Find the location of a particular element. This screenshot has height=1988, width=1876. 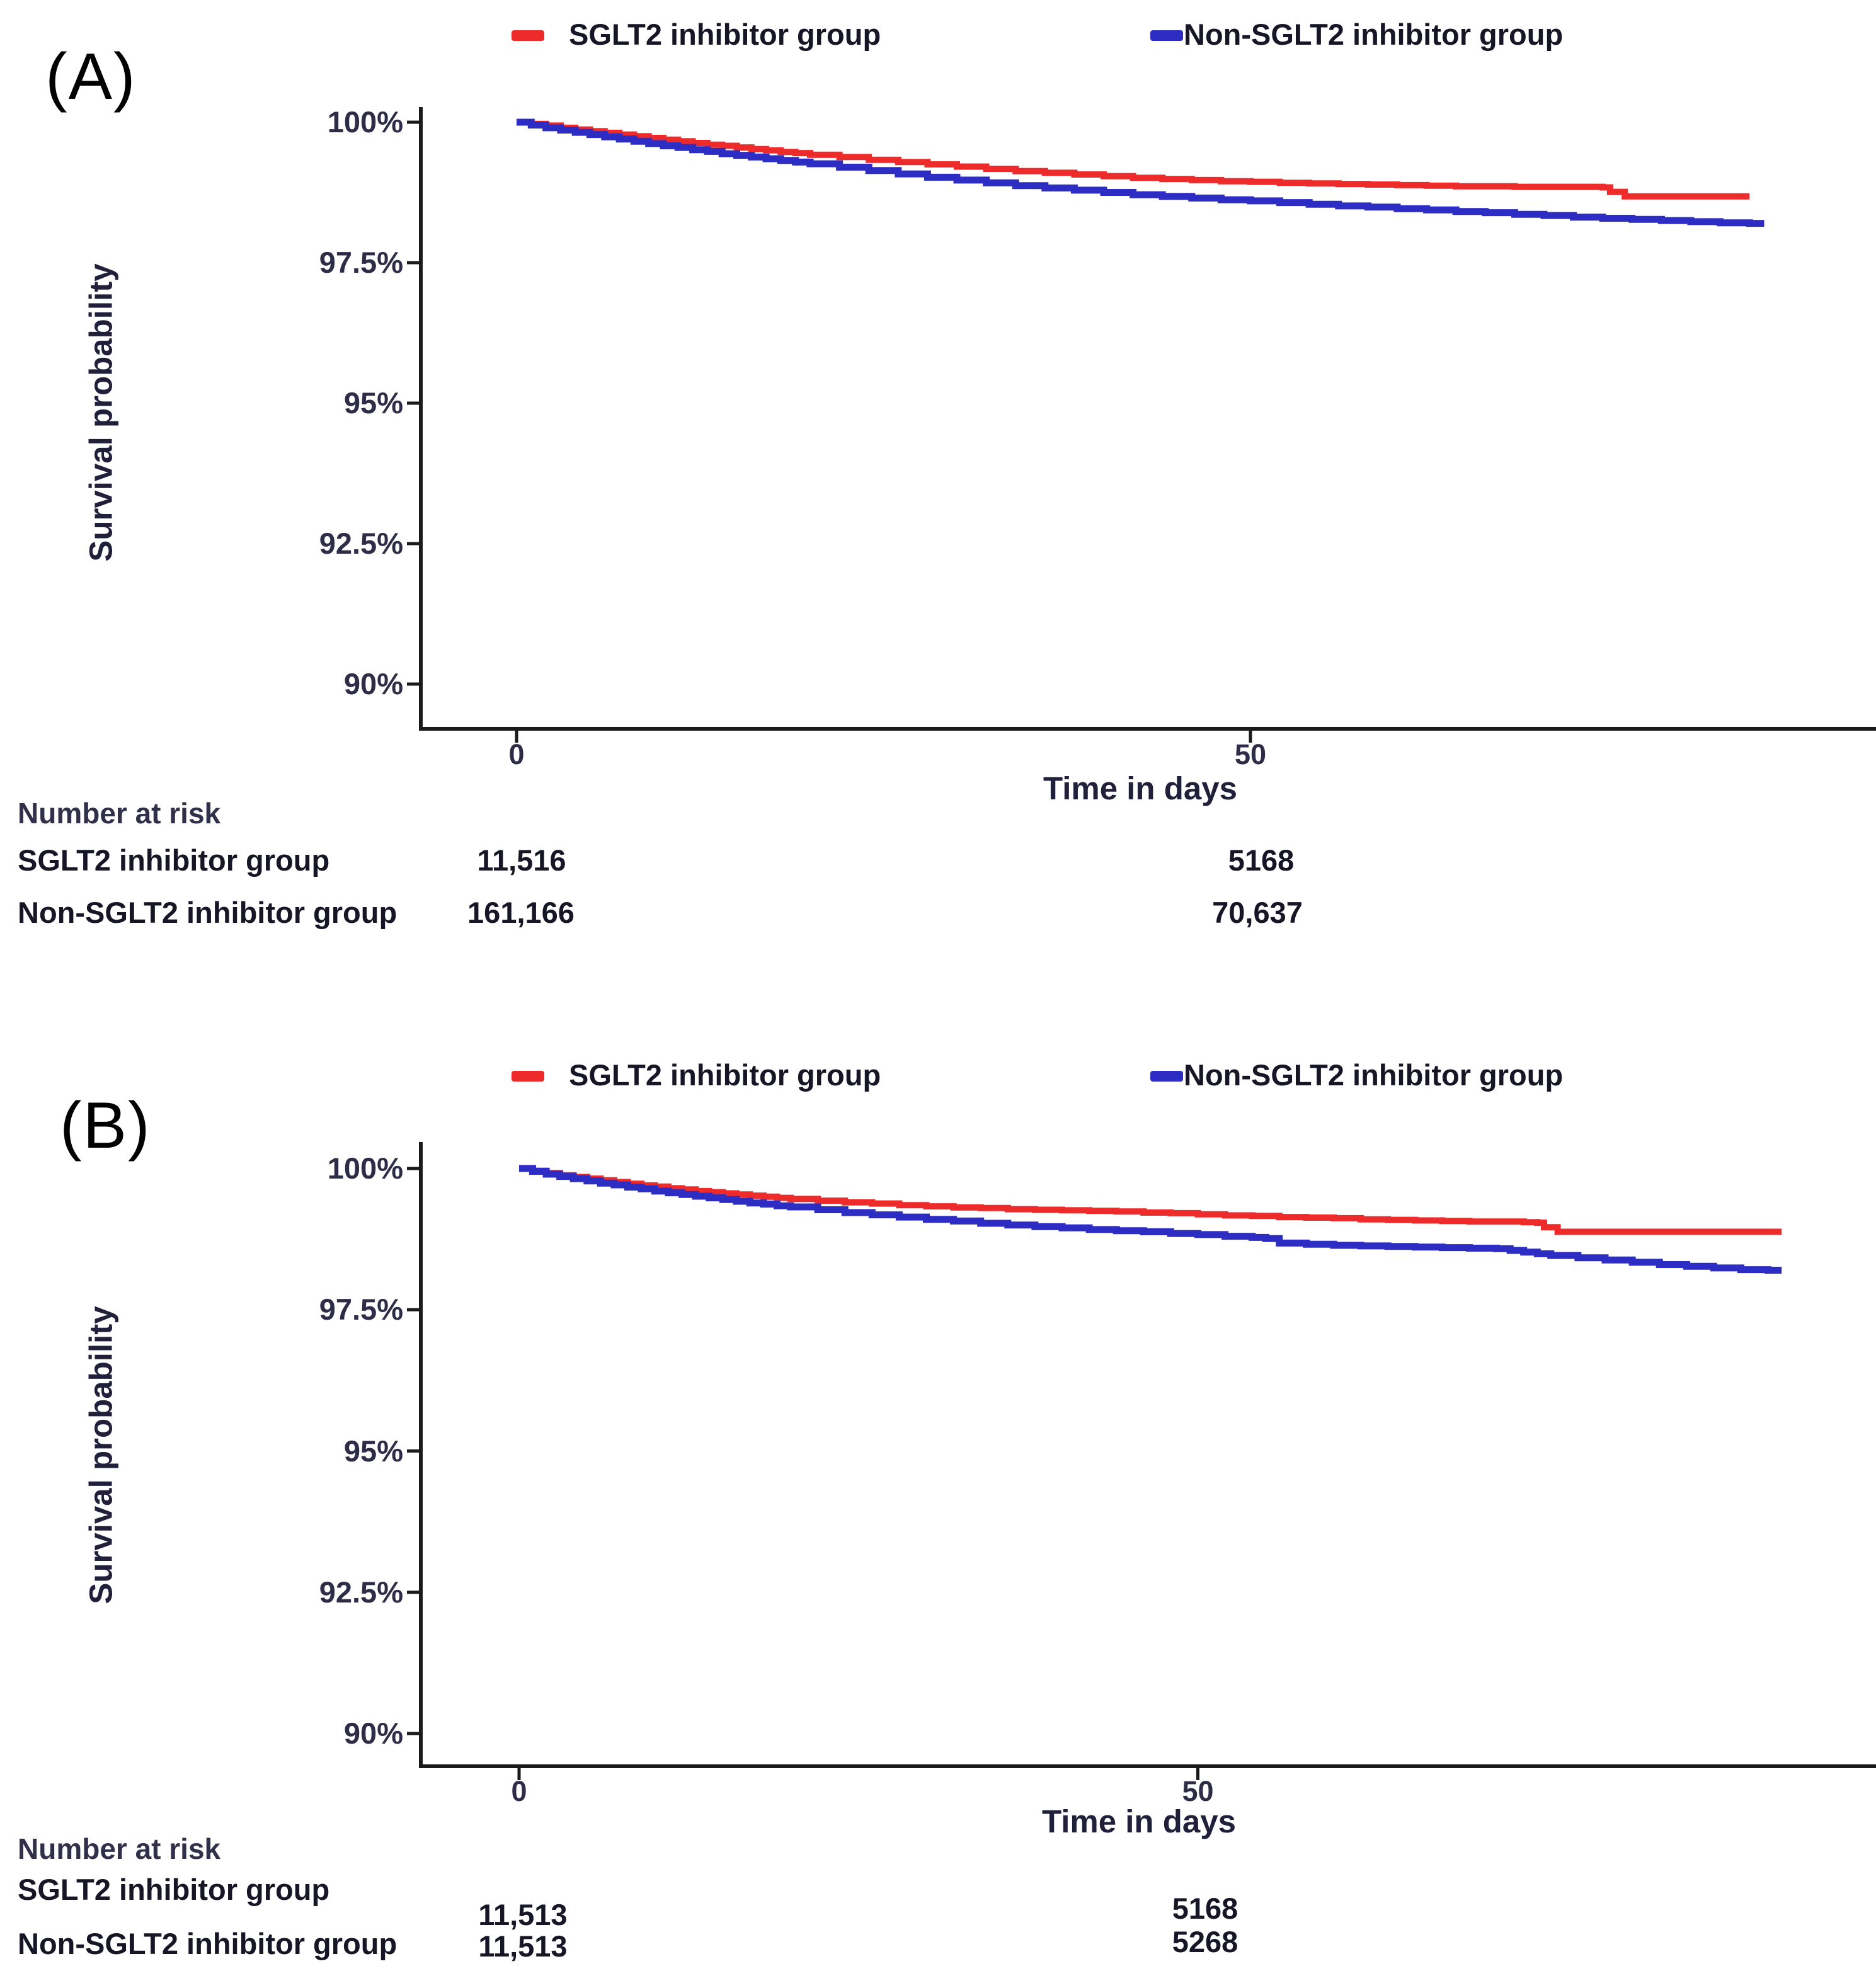

legend-swatch-sglt2-b is located at coordinates (528, 1076).